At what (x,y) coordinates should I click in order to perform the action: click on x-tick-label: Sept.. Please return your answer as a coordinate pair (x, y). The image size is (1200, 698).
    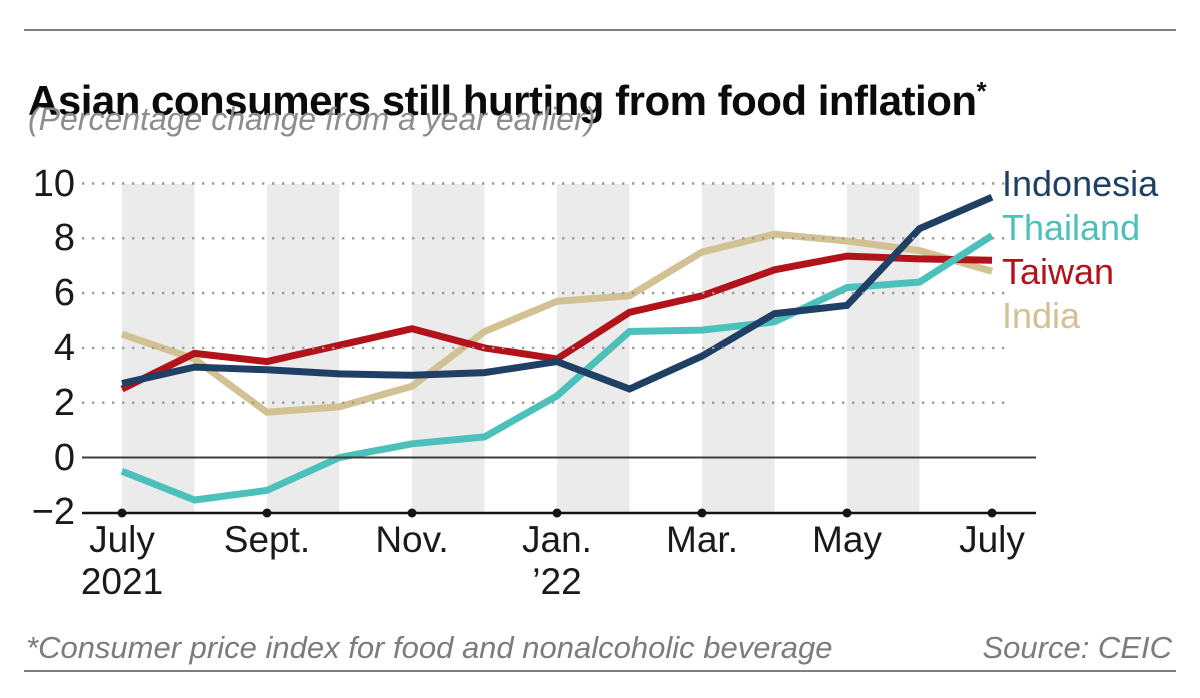
    Looking at the image, I should click on (267, 539).